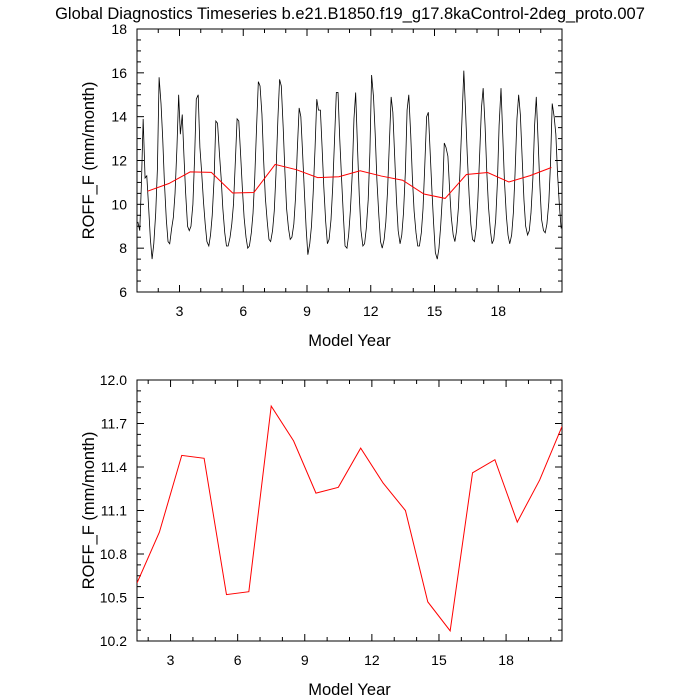 This screenshot has height=700, width=700. What do you see at coordinates (123, 292) in the screenshot?
I see `y-tick-label: 6` at bounding box center [123, 292].